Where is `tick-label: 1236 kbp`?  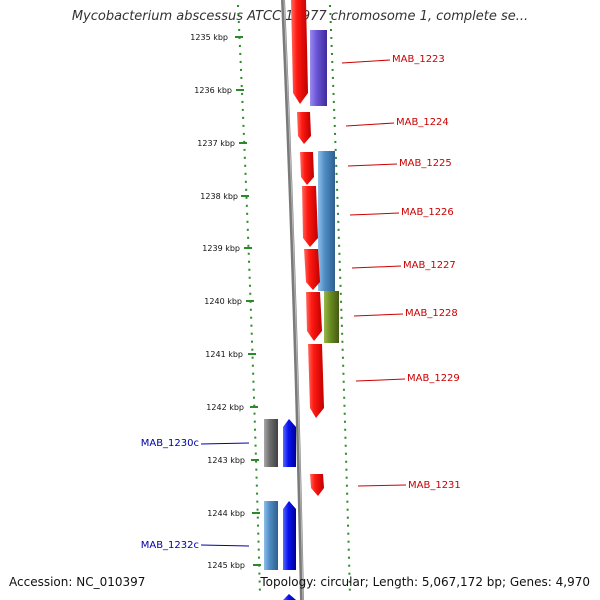
tick-label: 1236 kbp is located at coordinates (213, 90).